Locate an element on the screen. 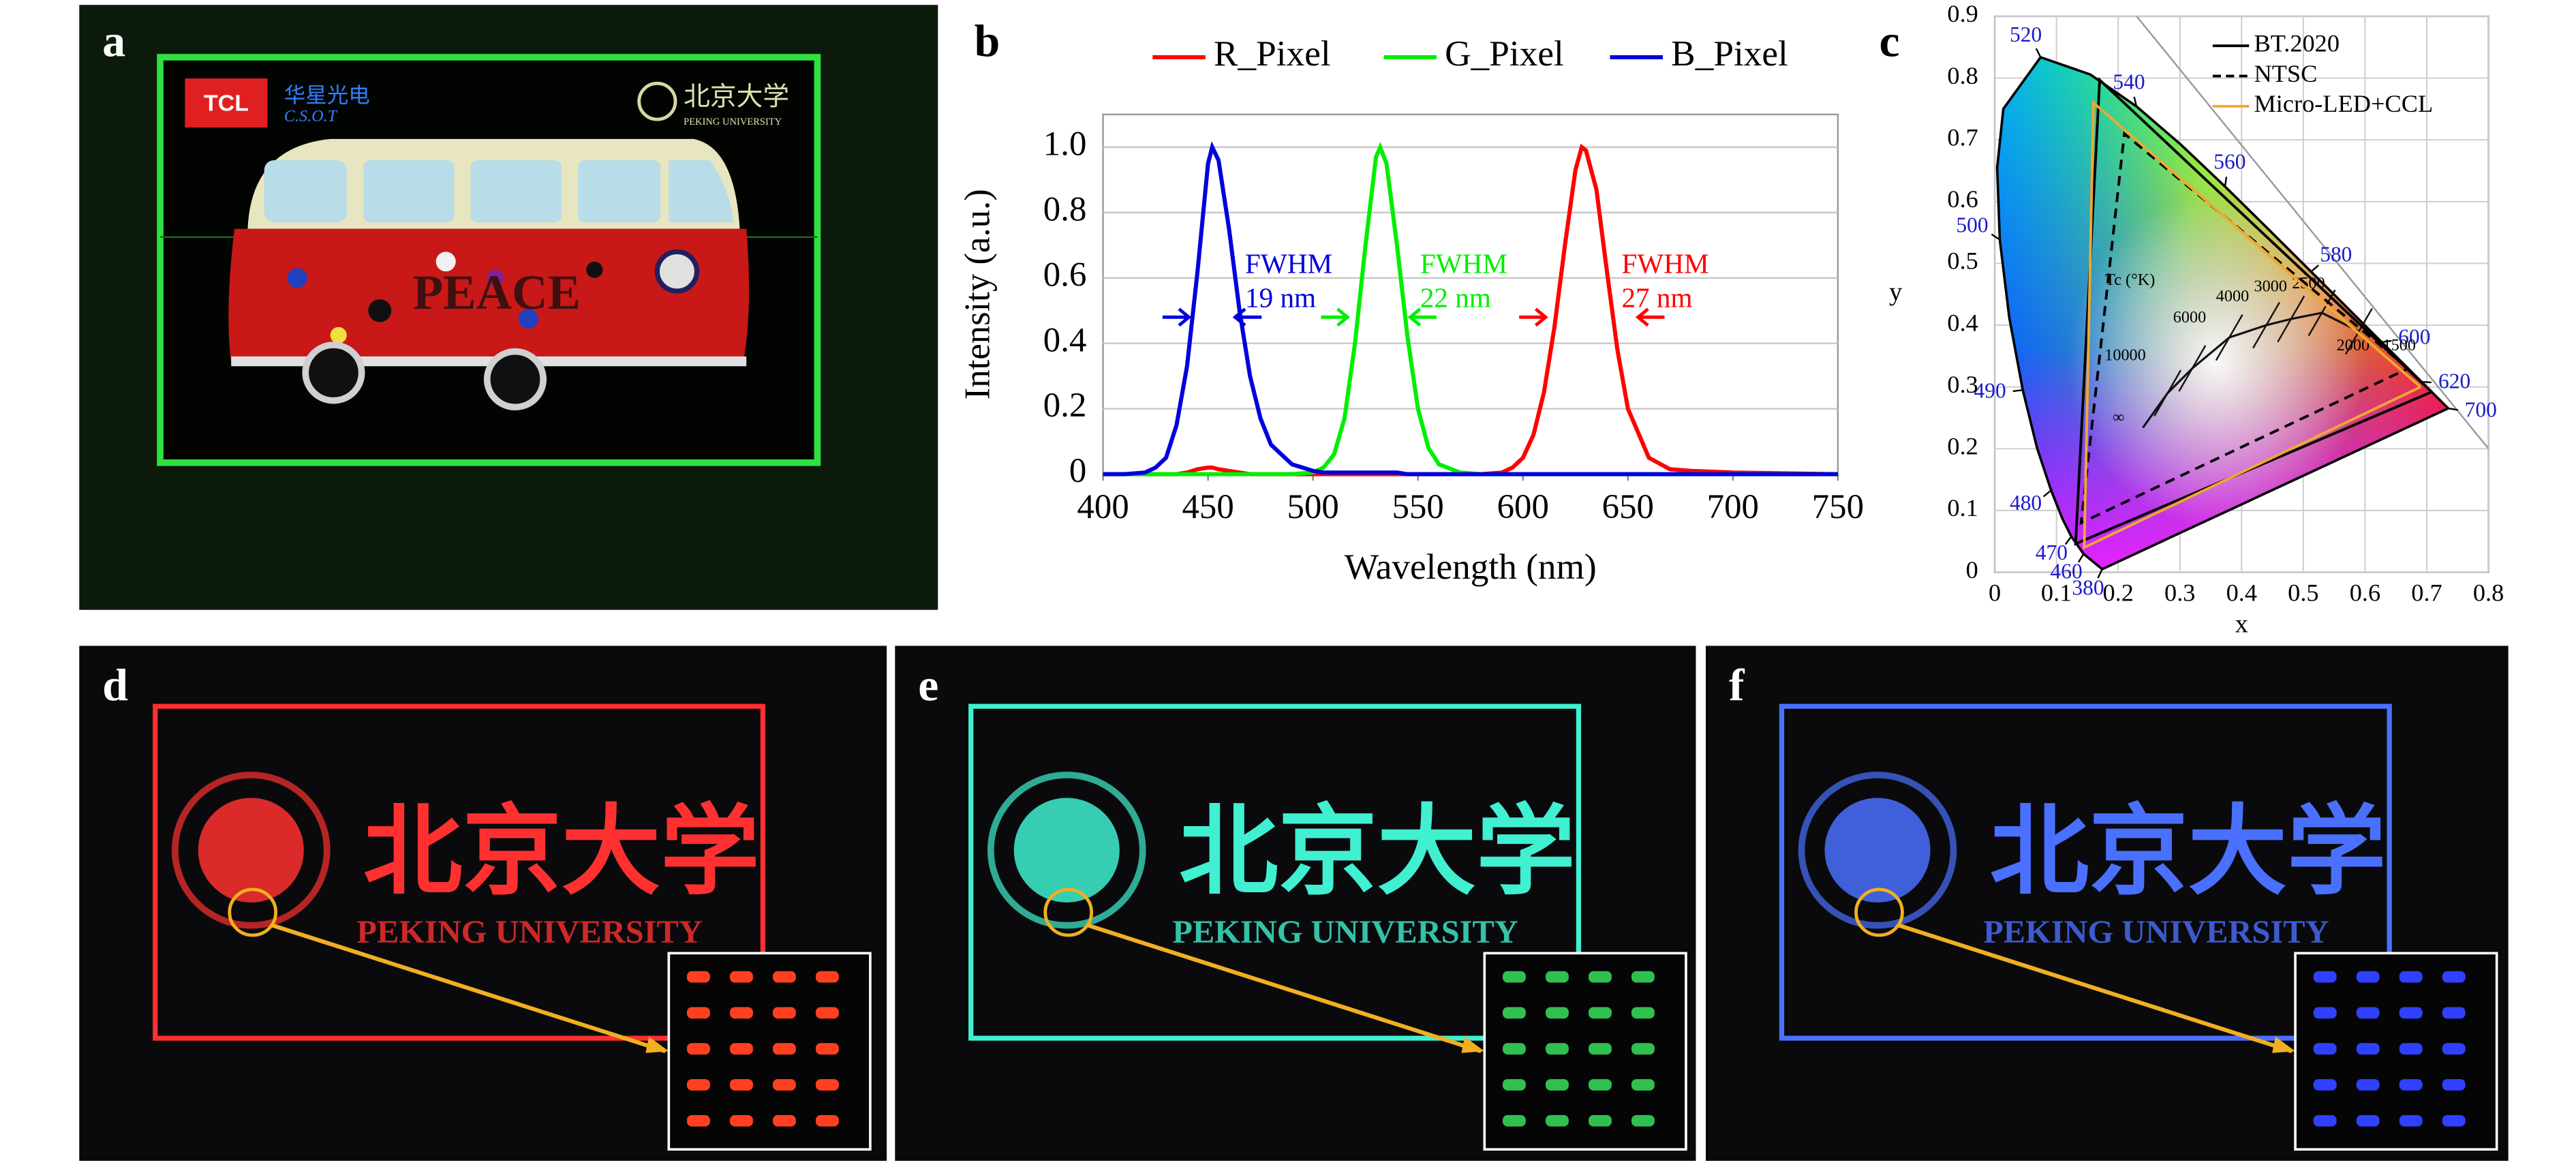 This screenshot has height=1169, width=2576. legend-label: B_Pixel is located at coordinates (1730, 54).